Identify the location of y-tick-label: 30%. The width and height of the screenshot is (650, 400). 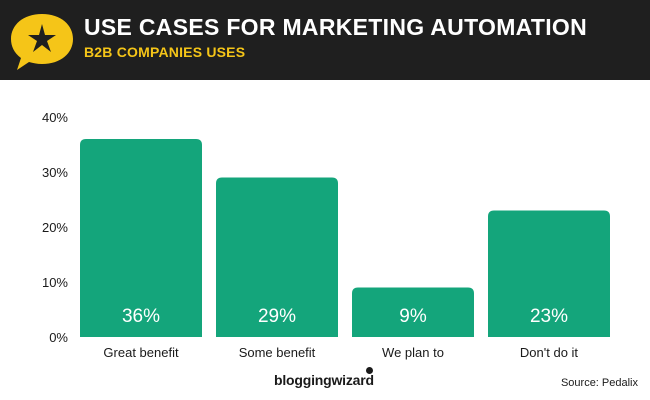
(55, 172).